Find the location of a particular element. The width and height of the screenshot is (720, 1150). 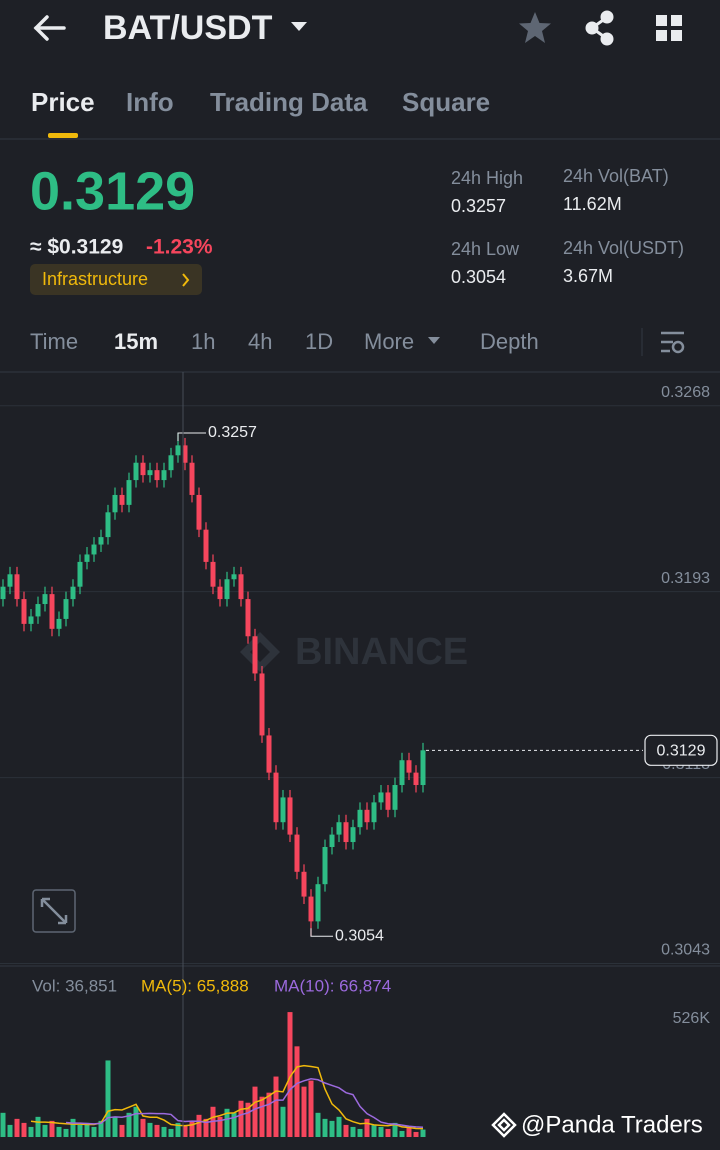

tag-label: Infrastructure is located at coordinates (95, 279).